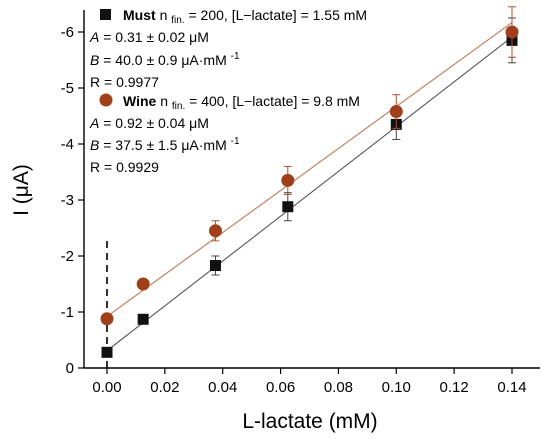 The width and height of the screenshot is (550, 440). I want to click on legend-wine-n-sub: fin., so click(178, 106).